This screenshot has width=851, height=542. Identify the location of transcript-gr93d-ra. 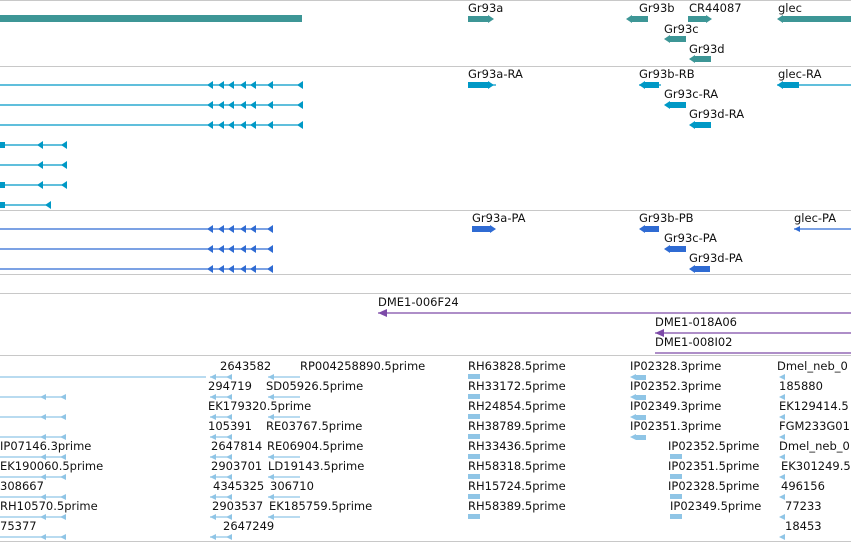
(700, 125).